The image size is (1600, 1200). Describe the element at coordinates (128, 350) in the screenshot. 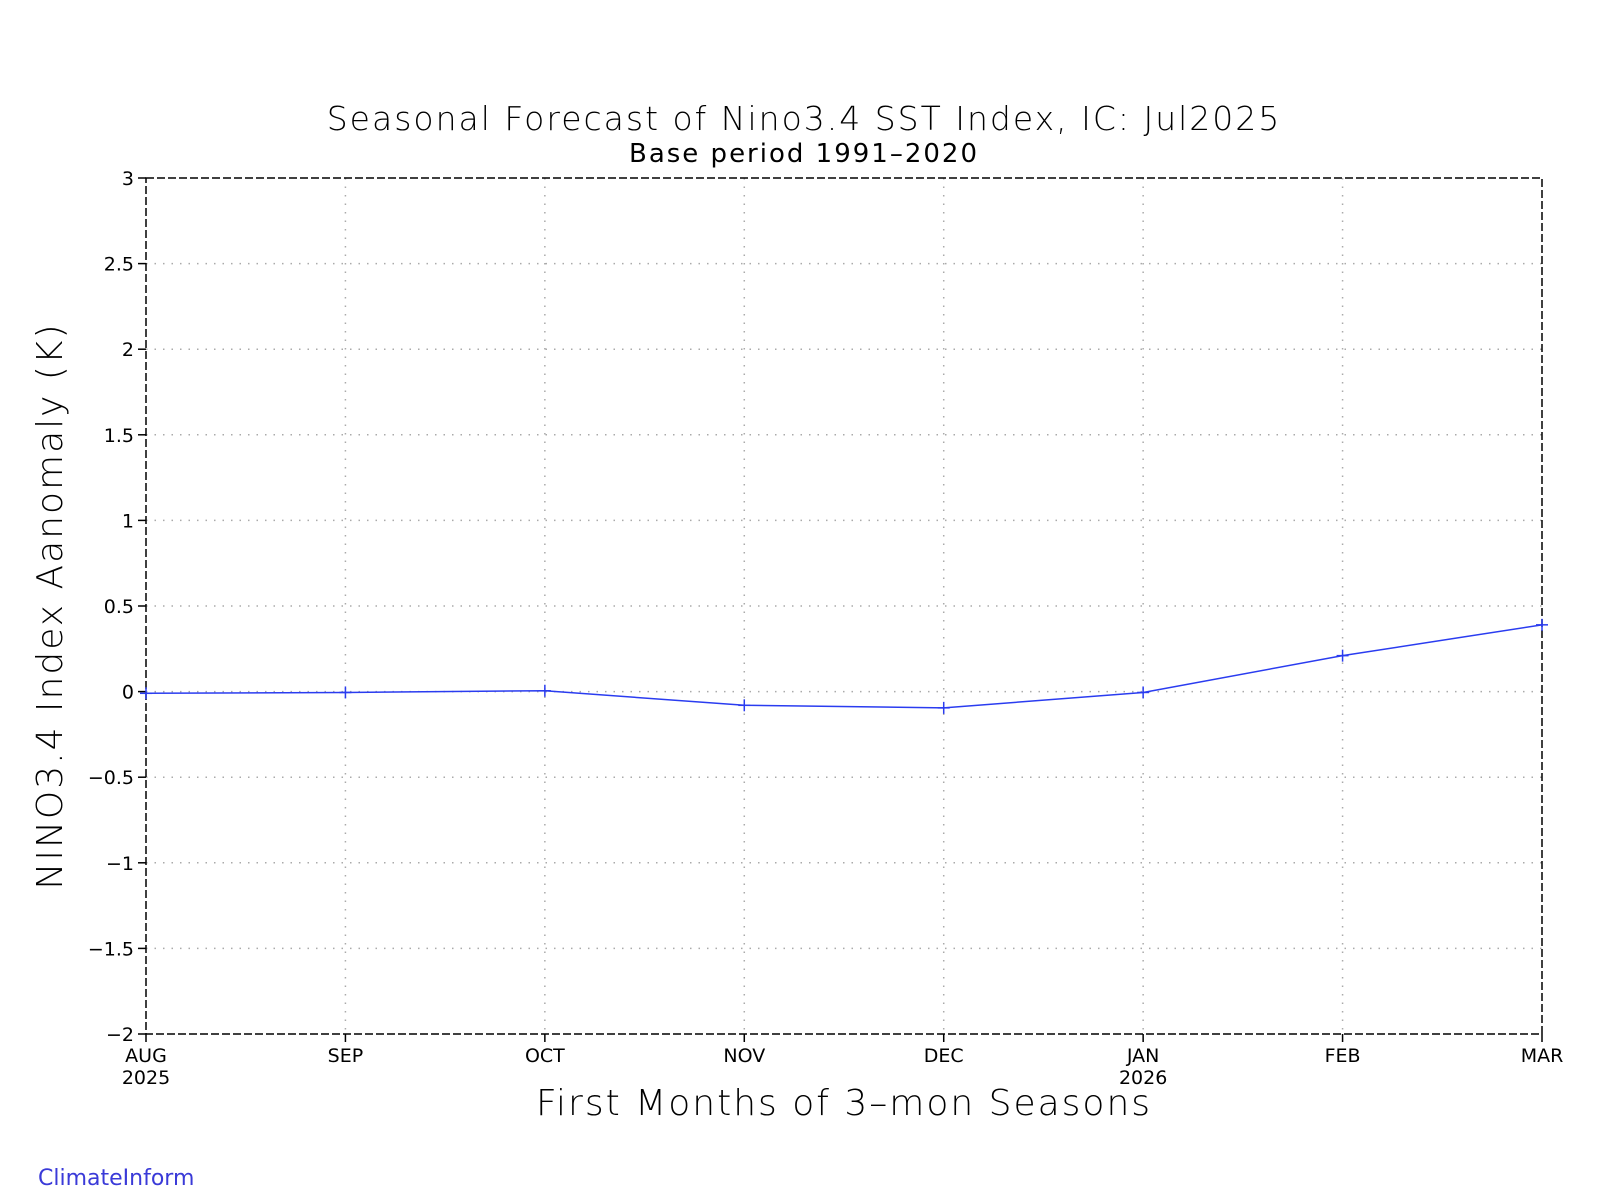

I see `y-tick-label: 2` at that location.